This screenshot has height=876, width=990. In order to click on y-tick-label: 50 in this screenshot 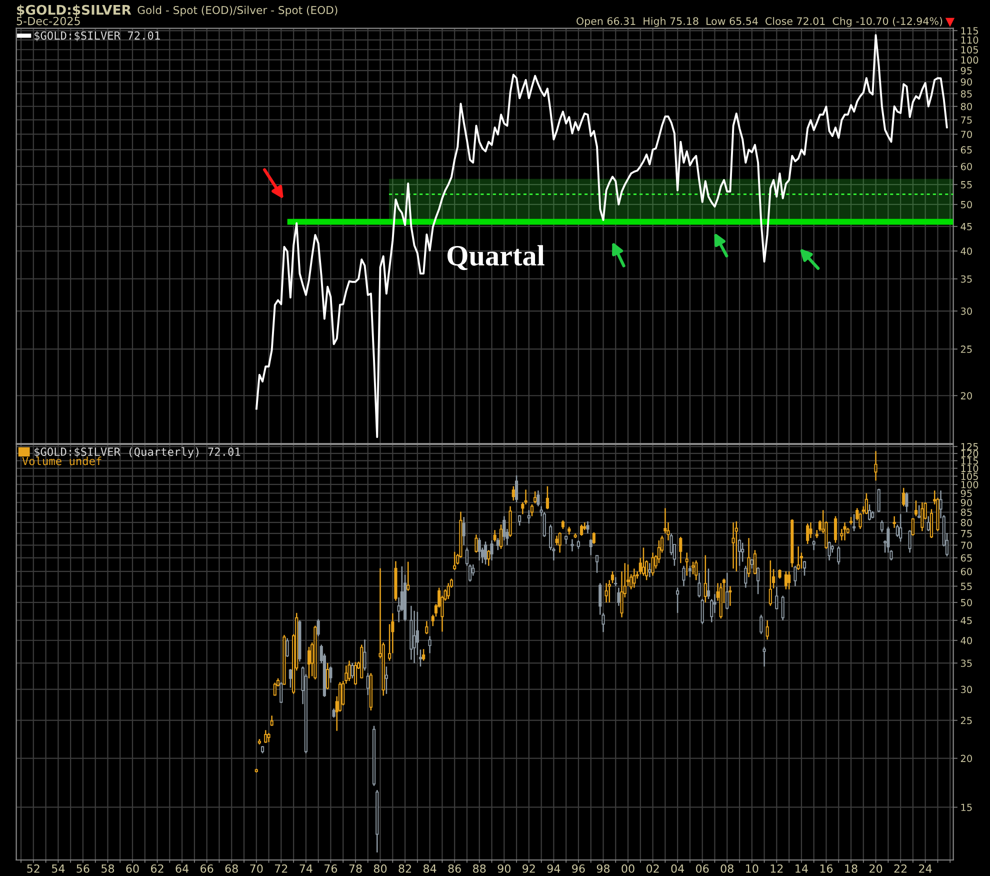, I will do `click(966, 602)`.